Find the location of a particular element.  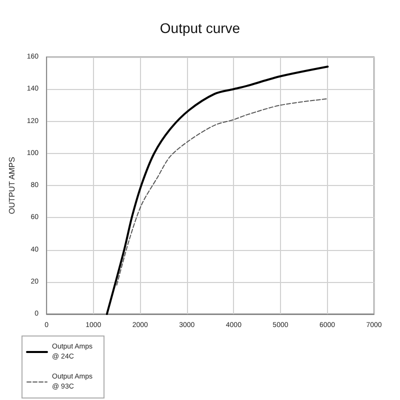

chart-title: Output curve is located at coordinates (200, 28).